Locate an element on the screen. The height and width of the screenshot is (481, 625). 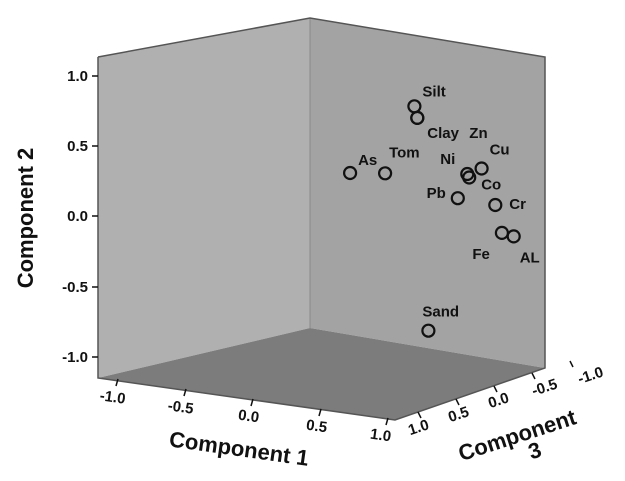
y-ticks: 1.0 0.5 0.0 -0.5 -1.0 is located at coordinates (80, 217).